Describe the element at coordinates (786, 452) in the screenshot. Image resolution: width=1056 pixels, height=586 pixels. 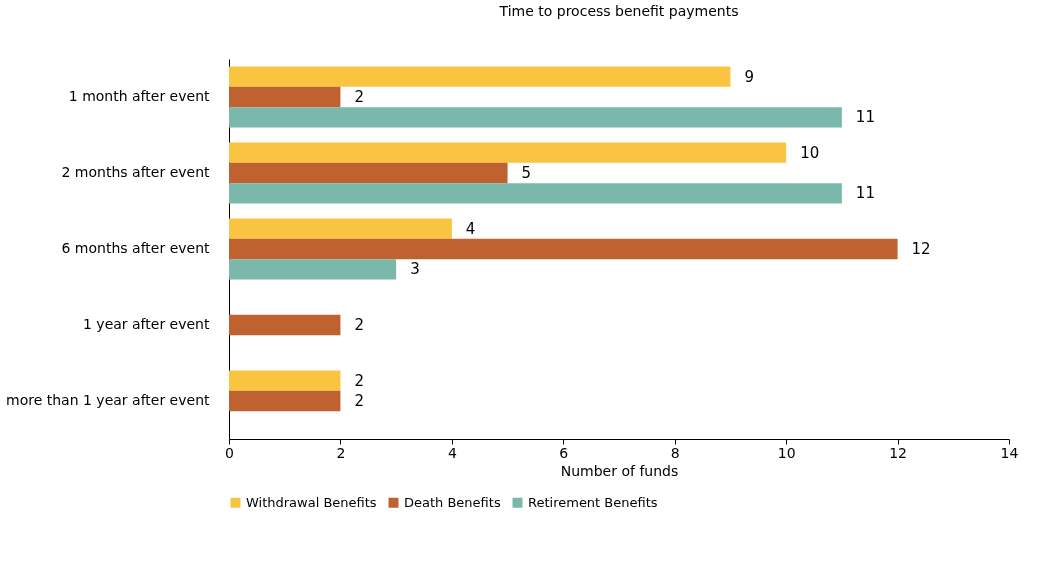
I see `x-tick-label: 10` at that location.